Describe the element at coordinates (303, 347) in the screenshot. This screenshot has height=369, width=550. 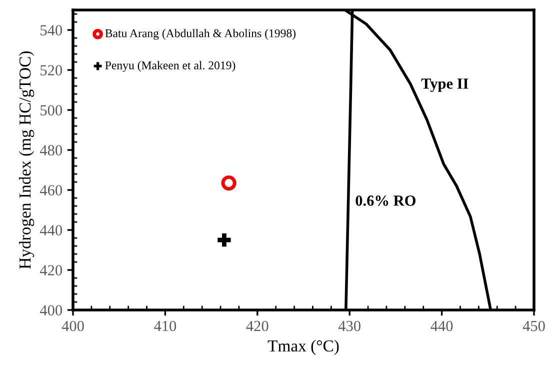
I see `x-axis-title: Tmax (°C)` at that location.